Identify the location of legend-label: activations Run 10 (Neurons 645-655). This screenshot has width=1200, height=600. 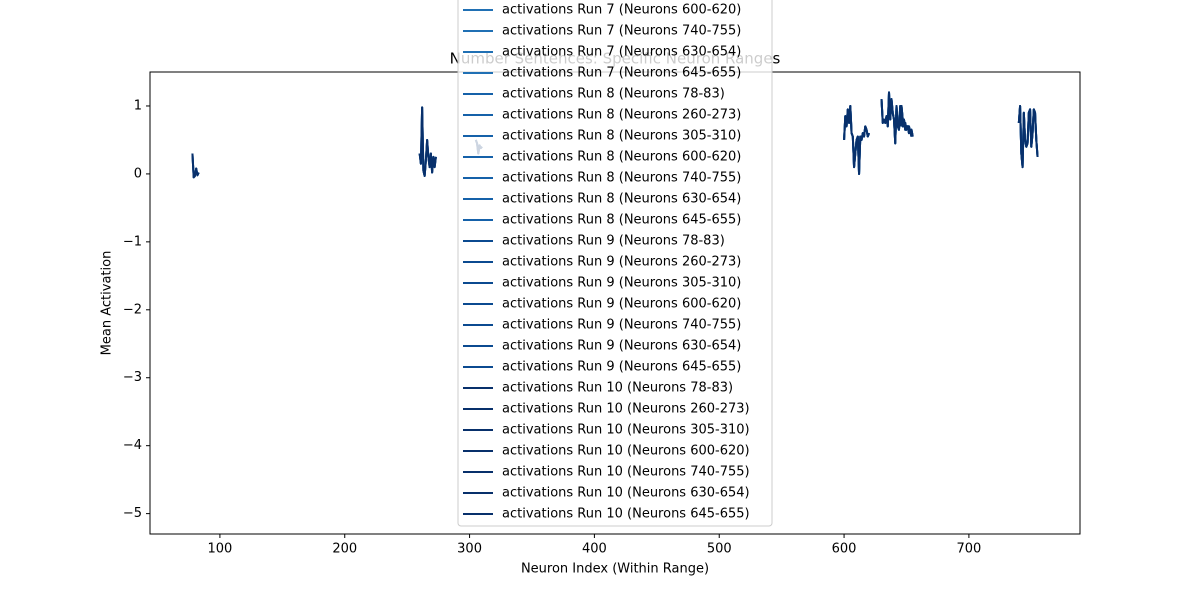
(626, 514).